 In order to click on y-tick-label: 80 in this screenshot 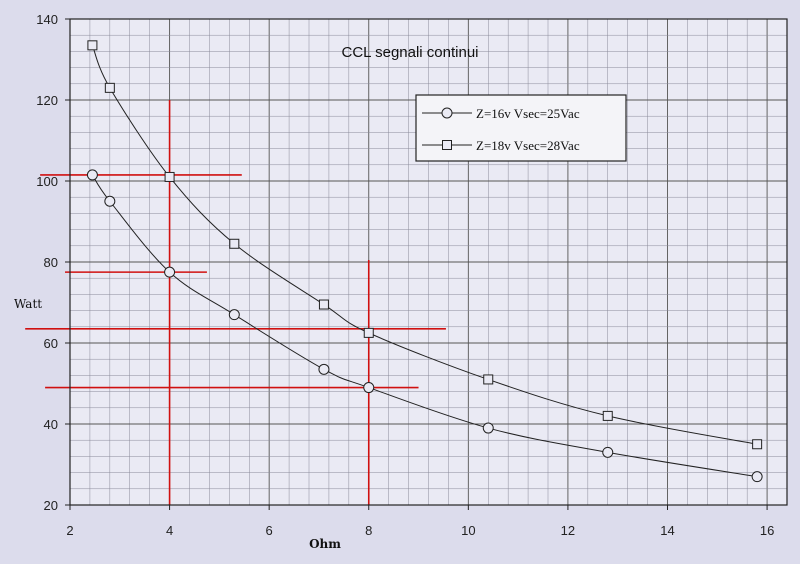, I will do `click(51, 262)`.